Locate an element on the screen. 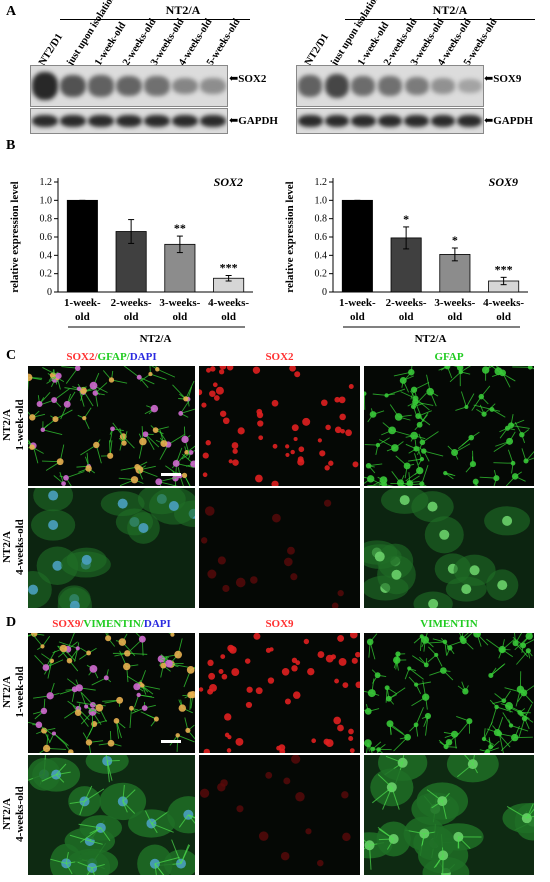 The height and width of the screenshot is (882, 550). sox2-arrow-label: ⬅SOX2 is located at coordinates (248, 79).